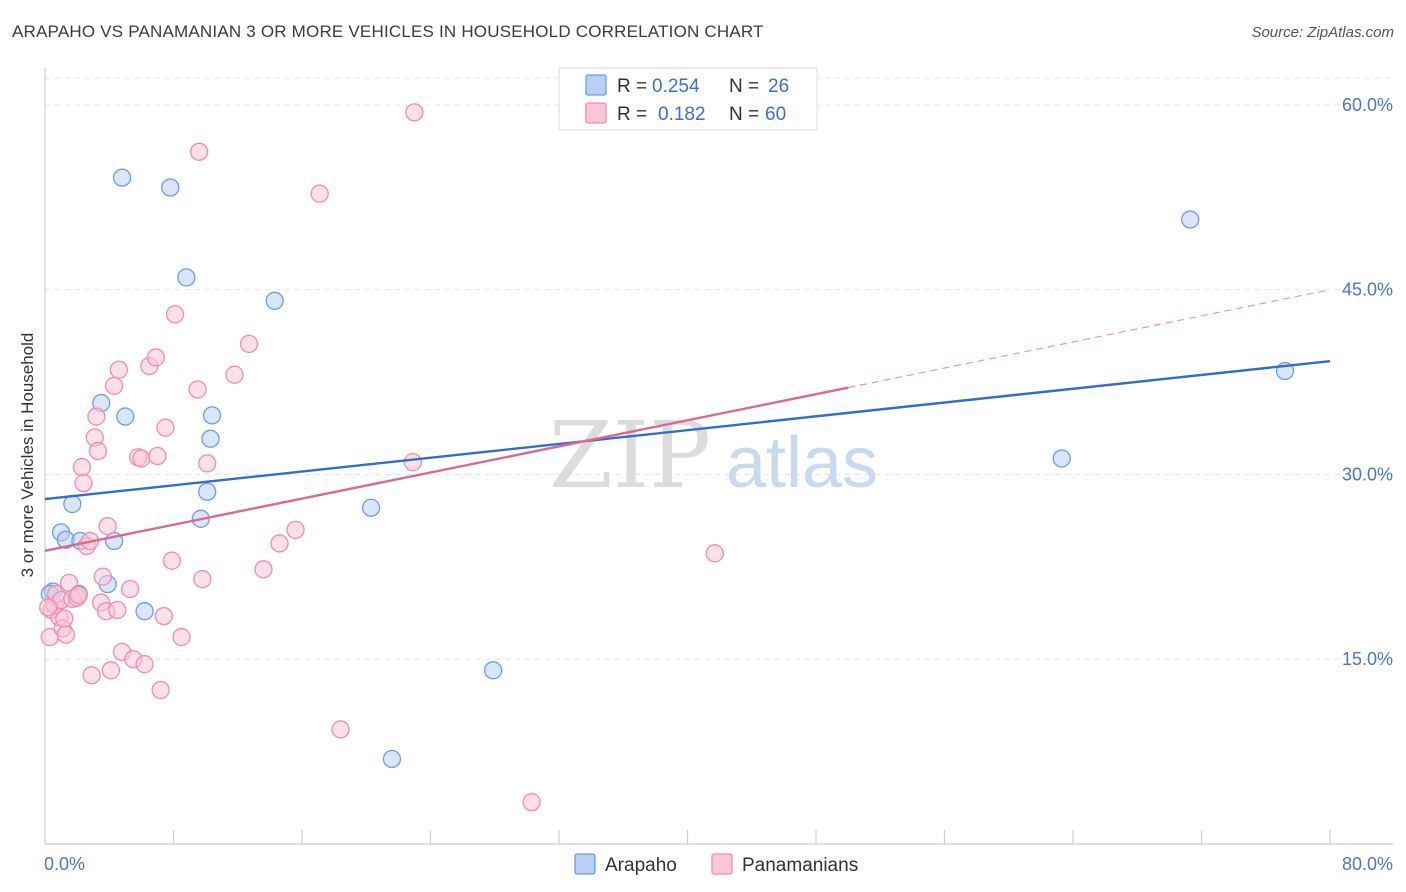 This screenshot has width=1406, height=892. Describe the element at coordinates (778, 86) in the screenshot. I see `legend-n-value-arapaho: 26` at that location.